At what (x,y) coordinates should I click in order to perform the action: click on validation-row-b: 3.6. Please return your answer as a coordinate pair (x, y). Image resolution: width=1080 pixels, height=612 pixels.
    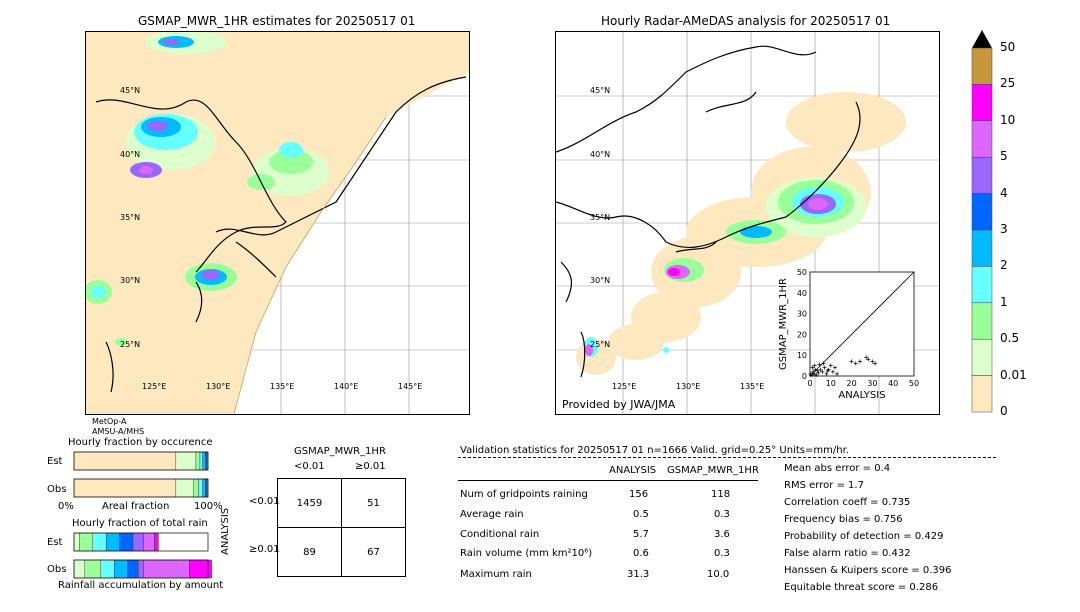
    Looking at the image, I should click on (722, 534).